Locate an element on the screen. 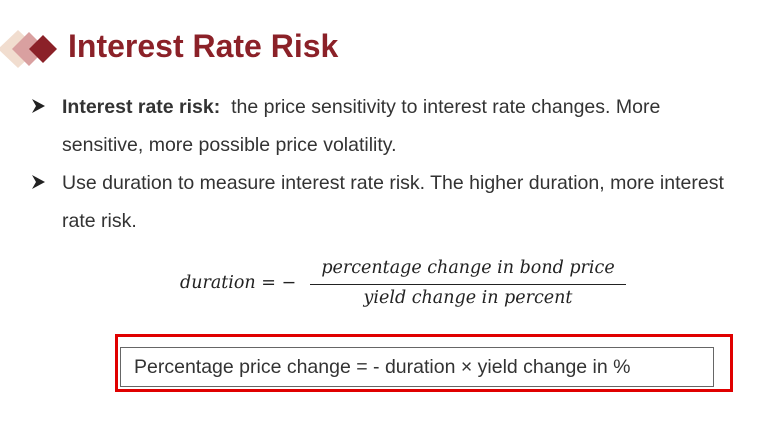 Image resolution: width=760 pixels, height=424 pixels. page-title: Interest Rate Risk is located at coordinates (203, 46).